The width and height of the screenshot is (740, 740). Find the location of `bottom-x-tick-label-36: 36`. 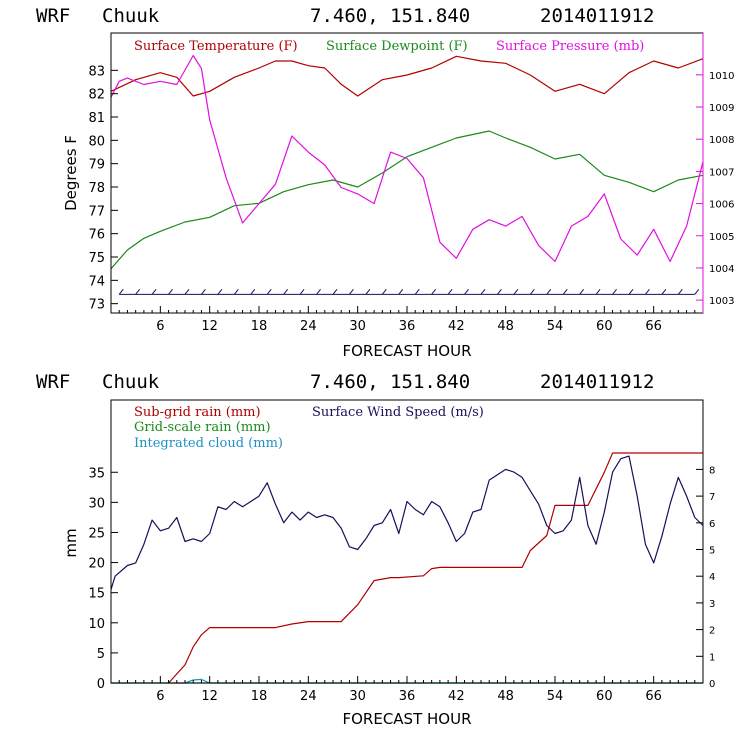

bottom-x-tick-label-36: 36 is located at coordinates (407, 696).